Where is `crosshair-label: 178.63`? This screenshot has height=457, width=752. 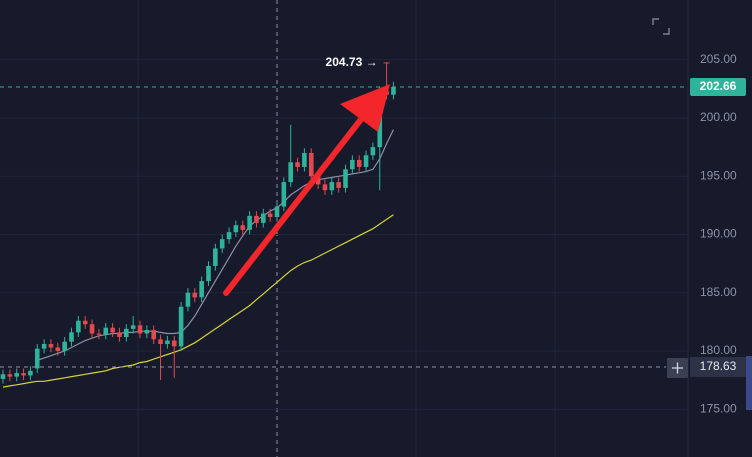 crosshair-label: 178.63 is located at coordinates (718, 366).